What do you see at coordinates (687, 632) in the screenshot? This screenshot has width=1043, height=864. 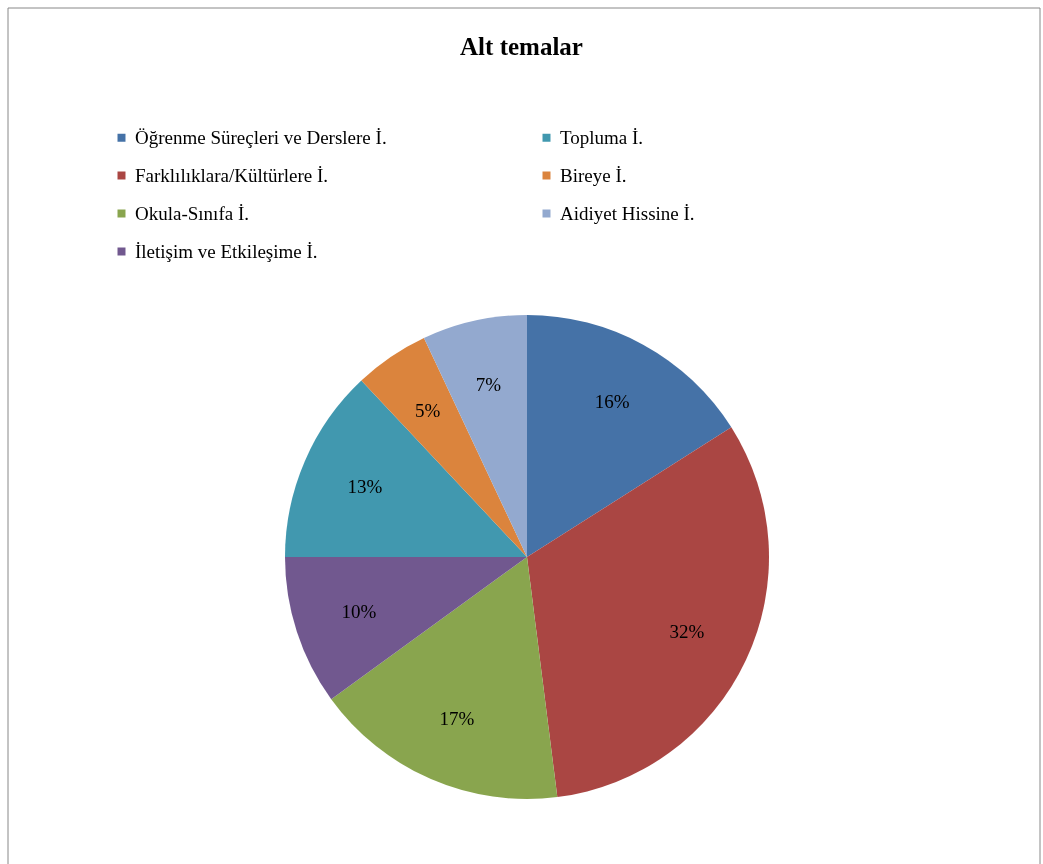 I see `data-label: 32%` at bounding box center [687, 632].